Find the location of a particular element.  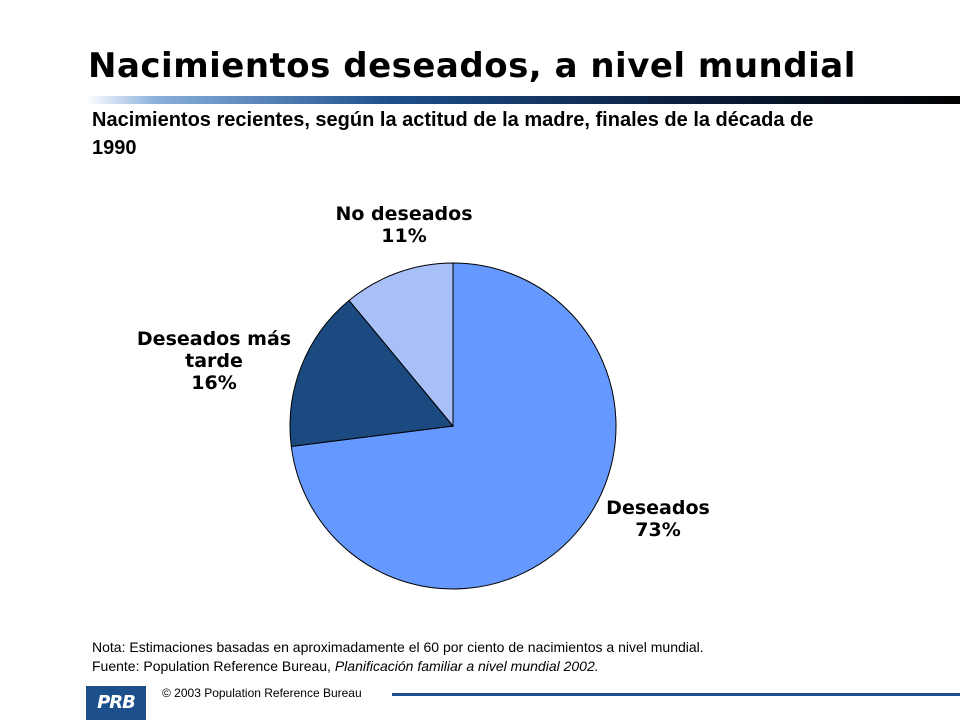

pie-slice-deseados-m-s-tarde is located at coordinates (371, 373).